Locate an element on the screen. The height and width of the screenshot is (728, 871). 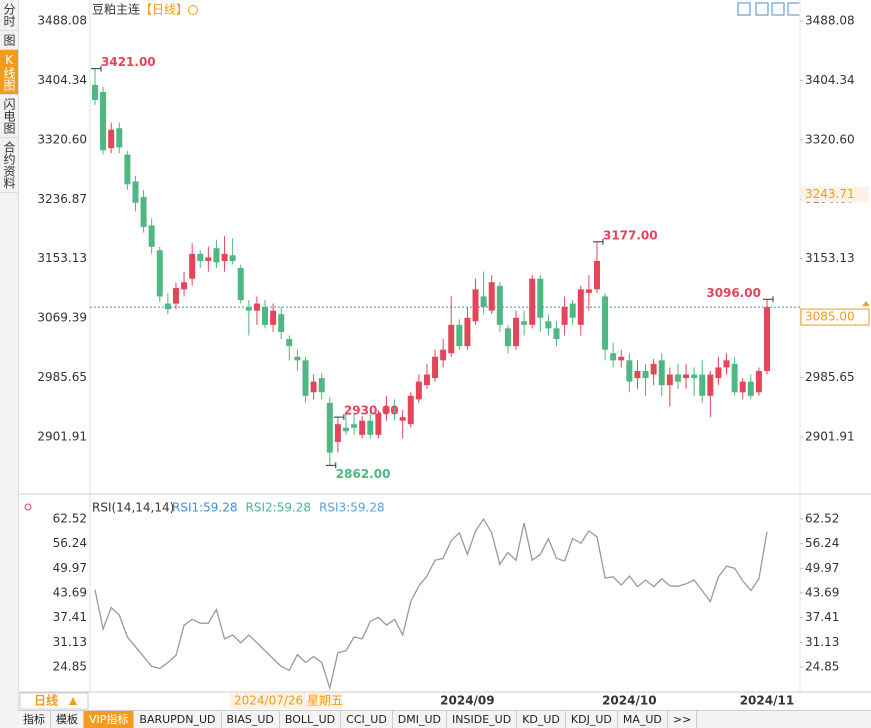
toolbar-icons is located at coordinates (769, 9).